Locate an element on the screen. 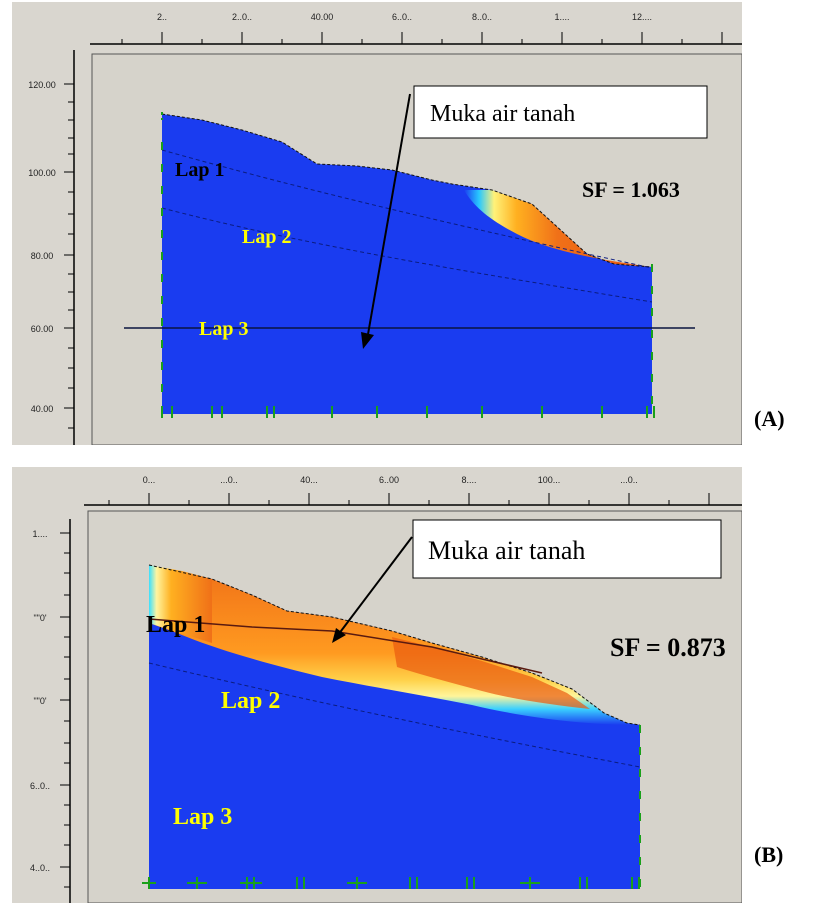 The height and width of the screenshot is (903, 816). panel-a-left-label: 80.00 is located at coordinates (42, 256).